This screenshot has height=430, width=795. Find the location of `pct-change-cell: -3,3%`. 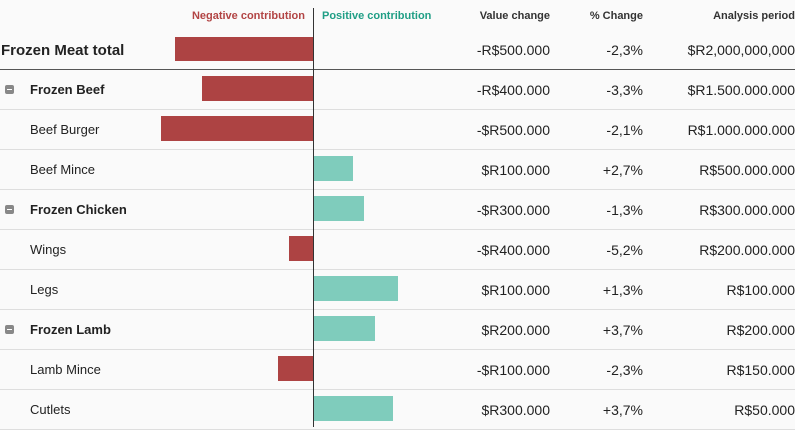

pct-change-cell: -3,3% is located at coordinates (624, 90).